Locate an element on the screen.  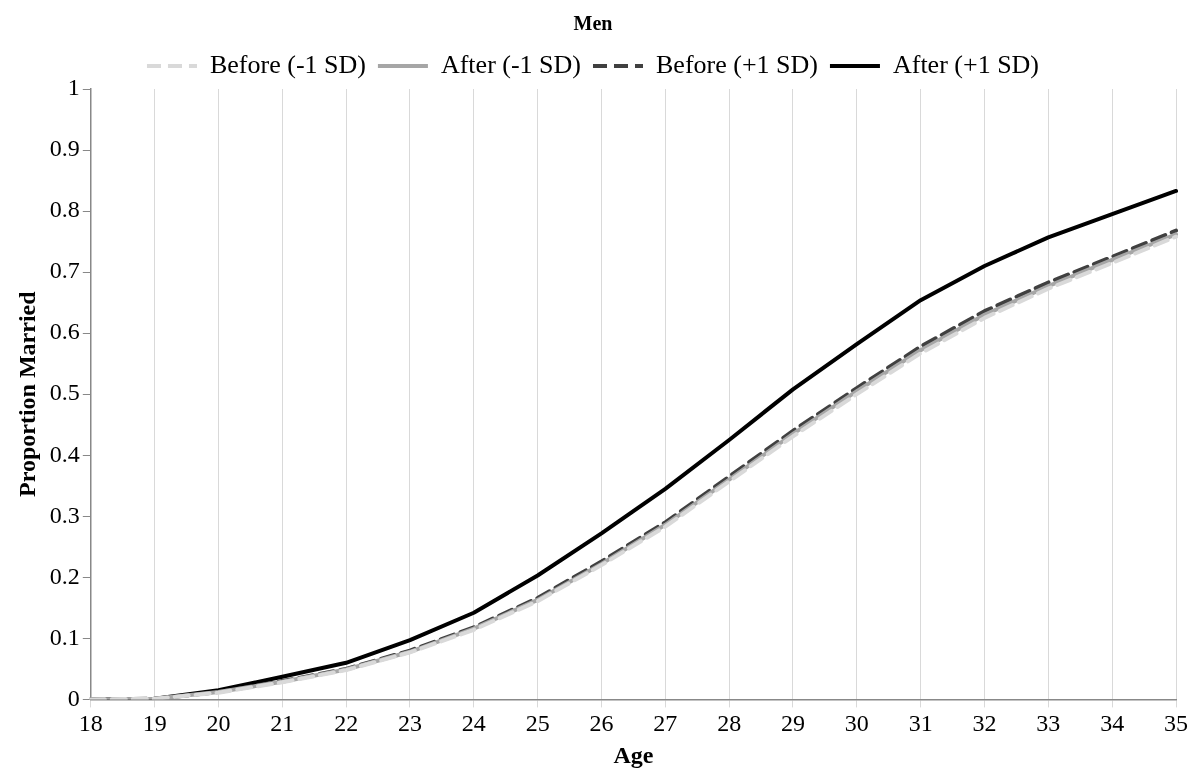
x-tick-label: 33 is located at coordinates (1048, 723).